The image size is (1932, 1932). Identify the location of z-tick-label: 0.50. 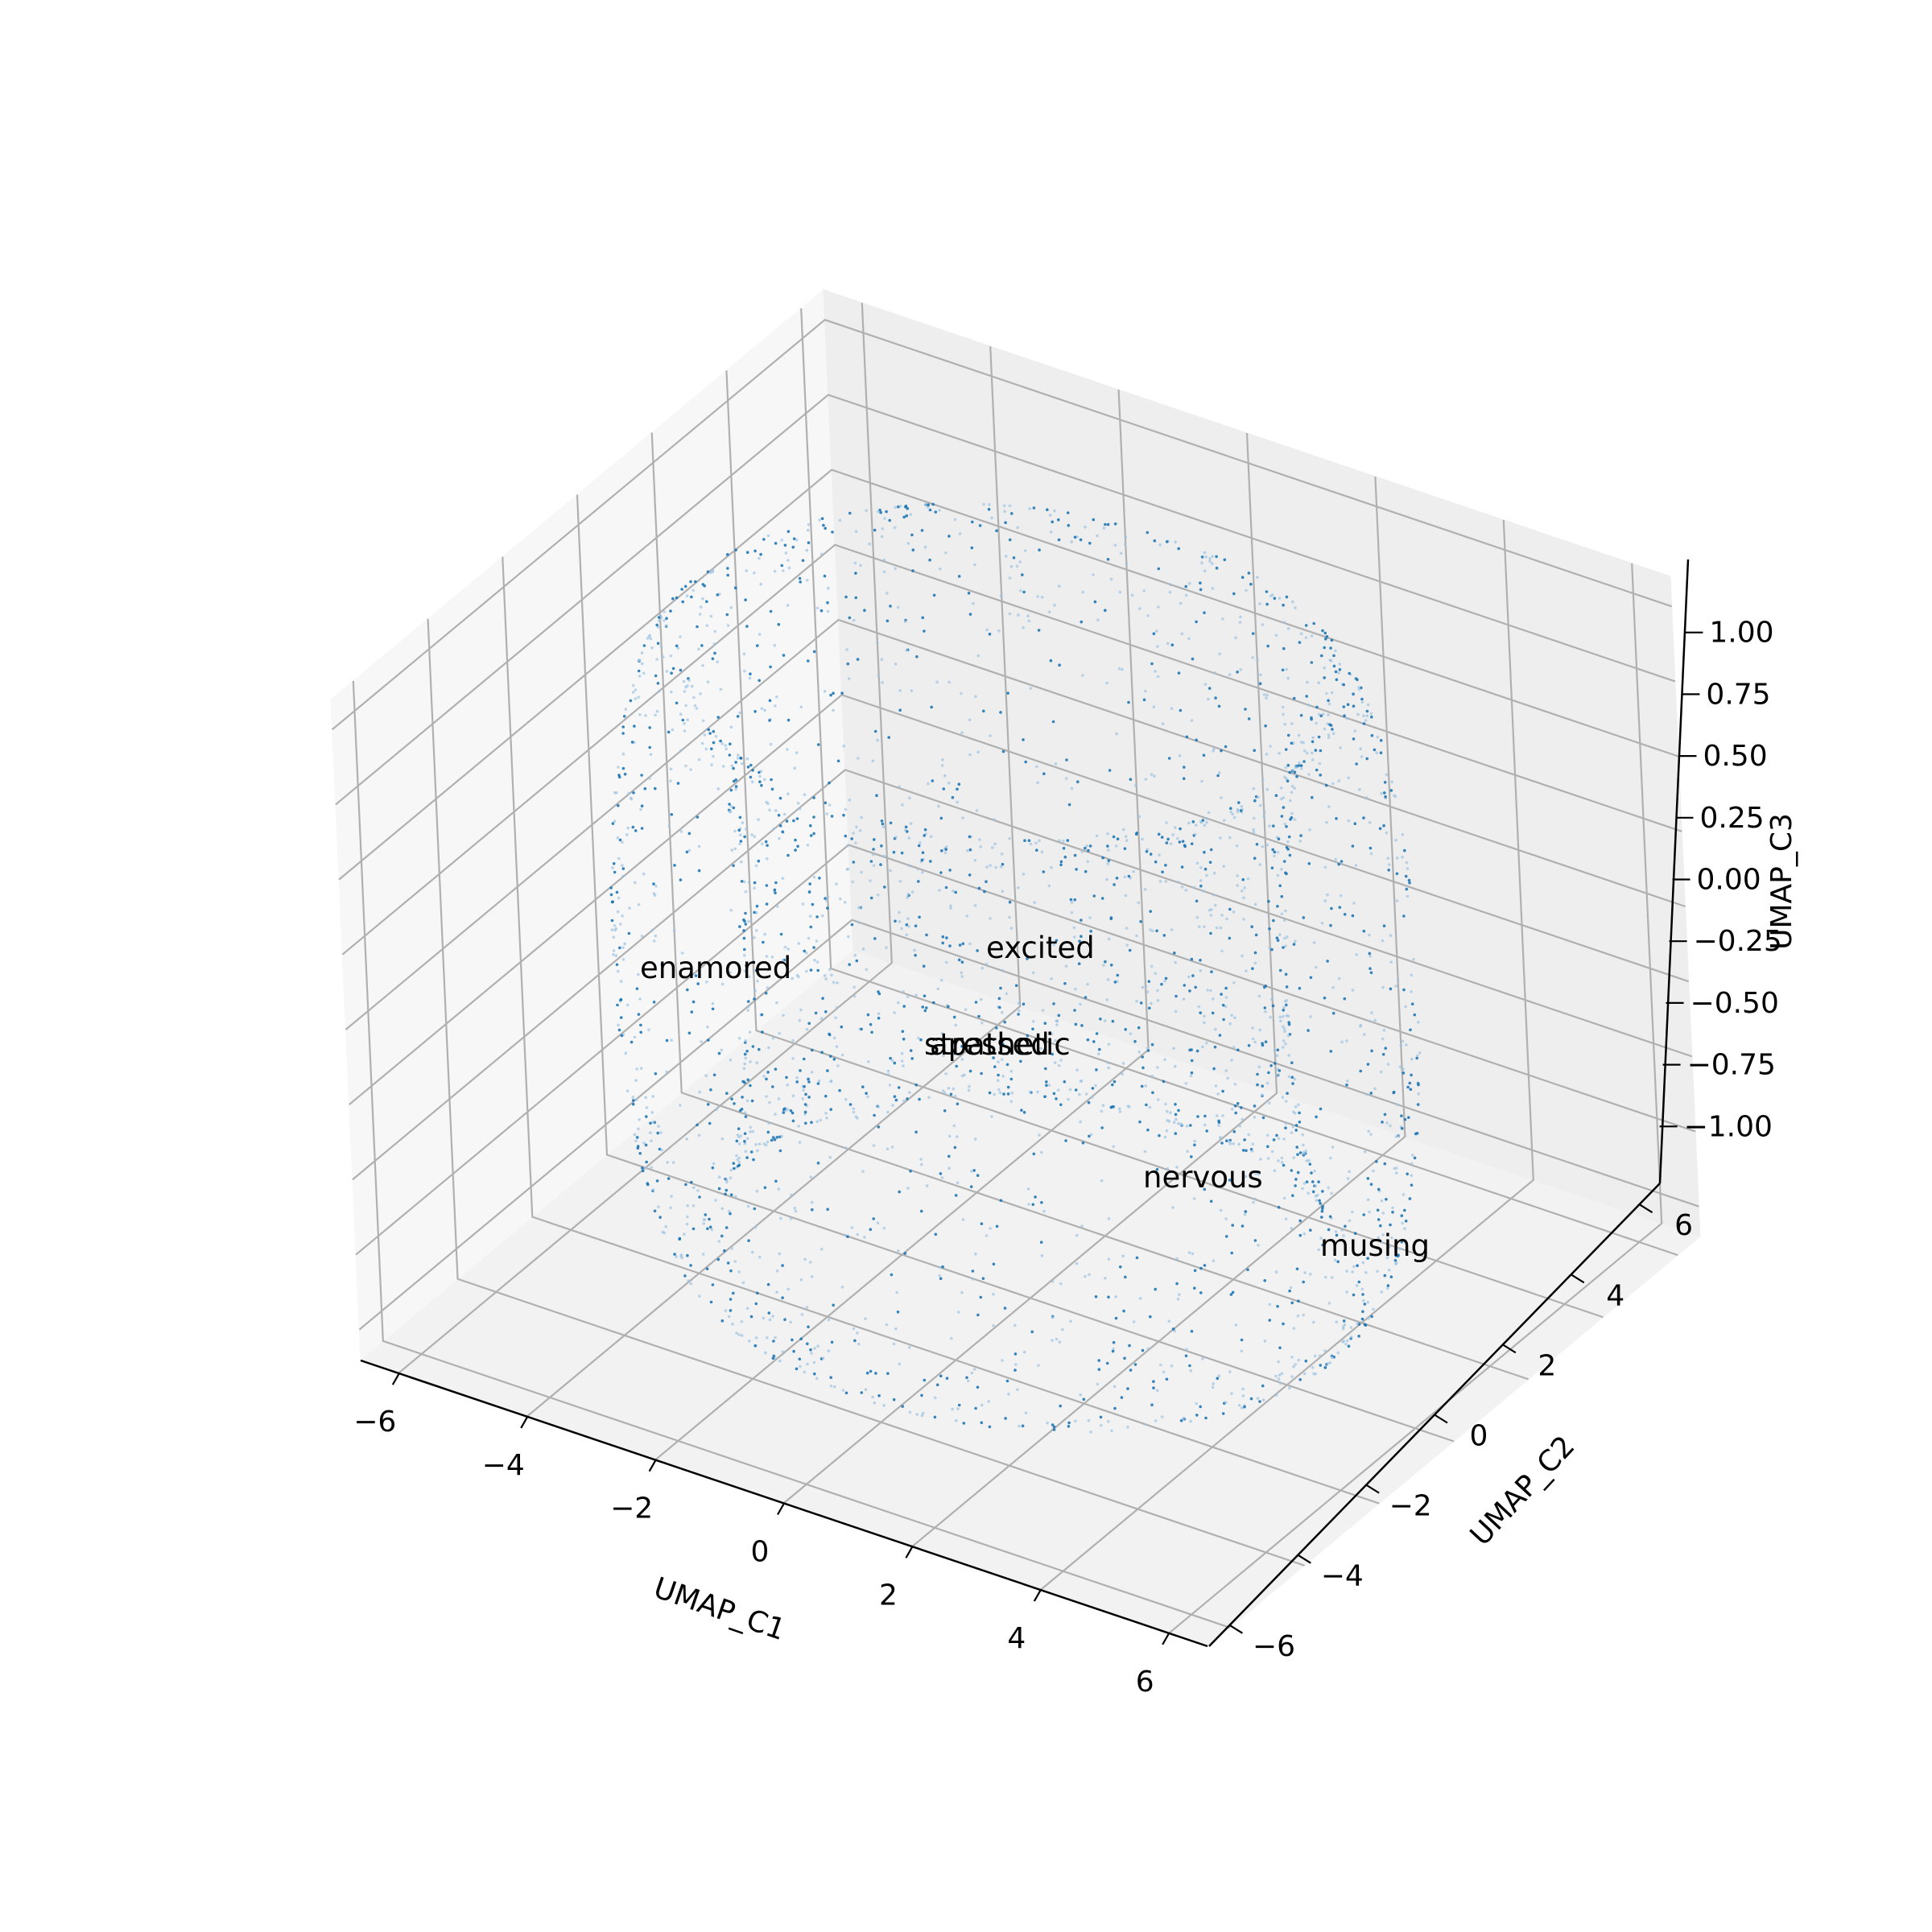
(1735, 756).